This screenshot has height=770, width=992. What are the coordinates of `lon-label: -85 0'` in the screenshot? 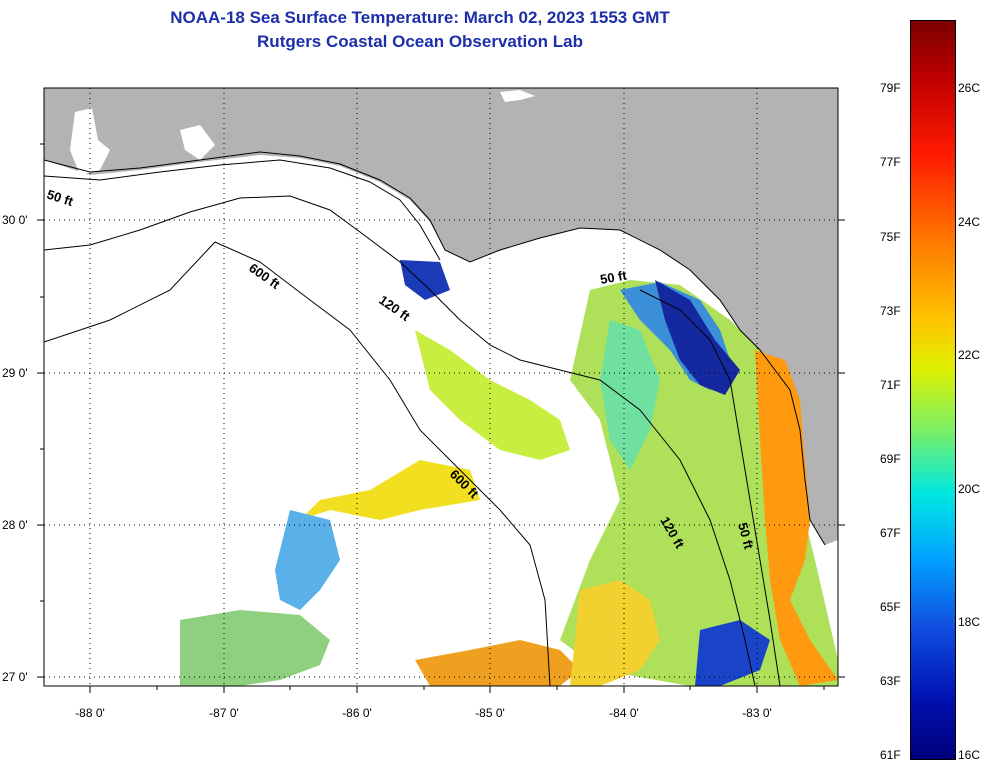 It's located at (490, 713).